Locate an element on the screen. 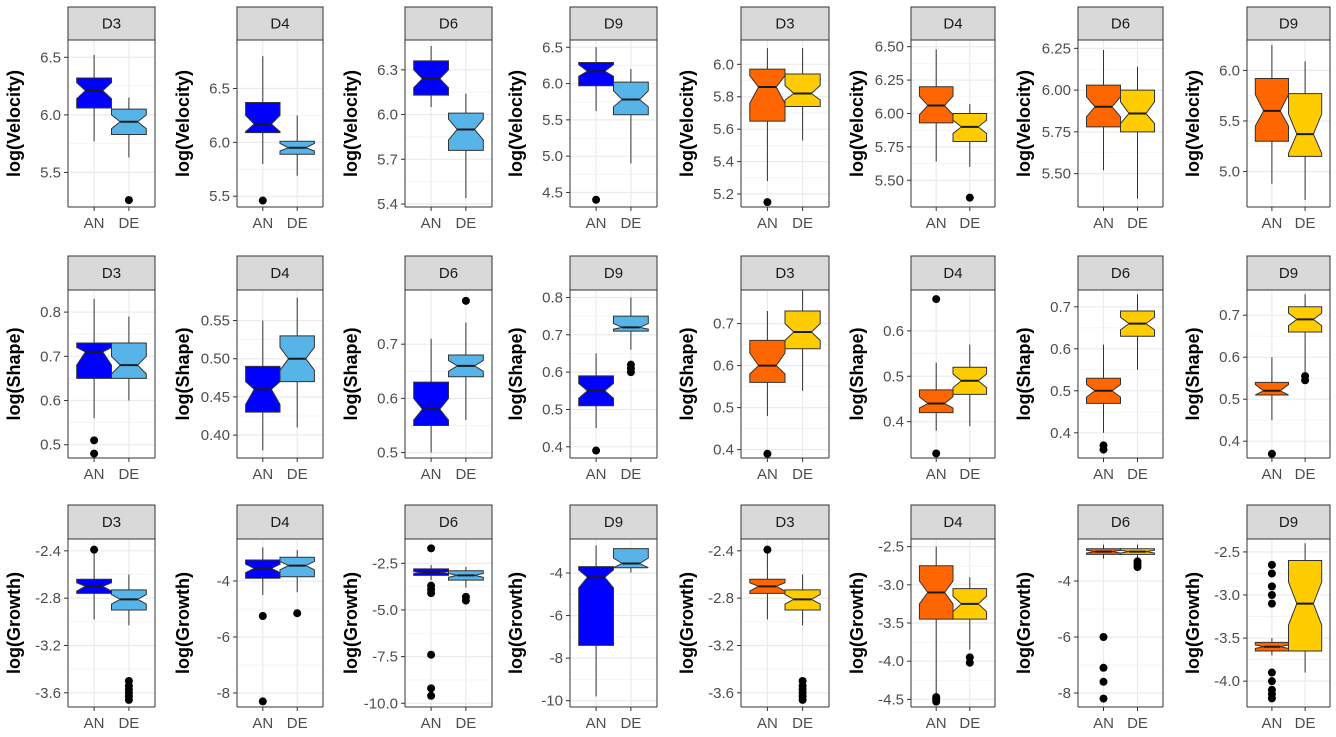 This screenshot has width=1336, height=737. y-tick-label: 0.7 is located at coordinates (50, 356).